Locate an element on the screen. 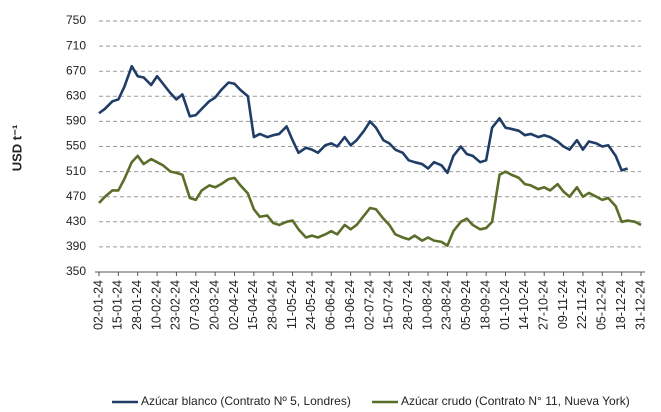 This screenshot has height=412, width=661. x-tick-label: 07-03-24 is located at coordinates (195, 305).